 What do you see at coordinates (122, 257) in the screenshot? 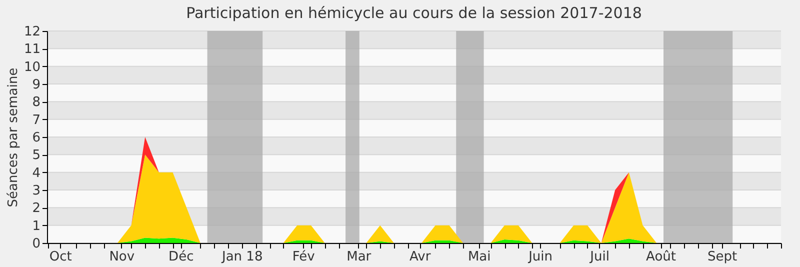
I see `x-tick-label: Nov` at bounding box center [122, 257].